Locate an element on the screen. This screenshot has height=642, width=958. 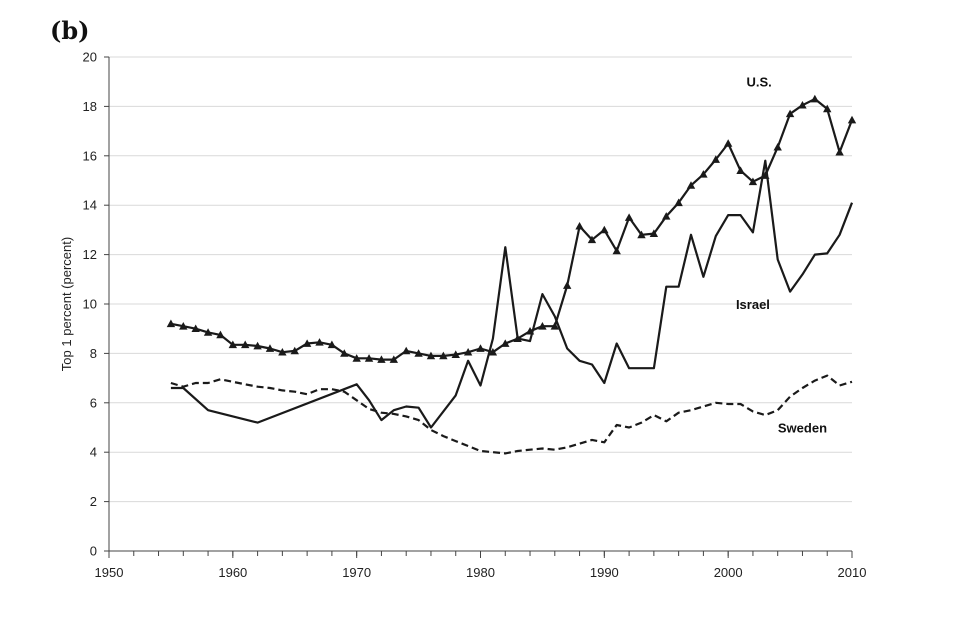
x-tick-label: 1950 is located at coordinates (109, 572).